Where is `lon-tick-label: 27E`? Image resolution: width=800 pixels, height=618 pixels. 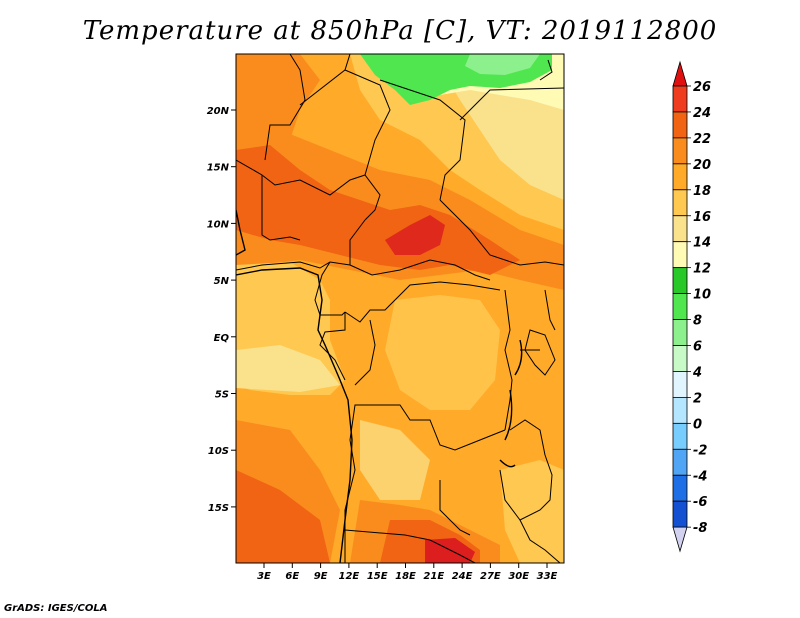 lon-tick-label: 27E is located at coordinates (490, 576).